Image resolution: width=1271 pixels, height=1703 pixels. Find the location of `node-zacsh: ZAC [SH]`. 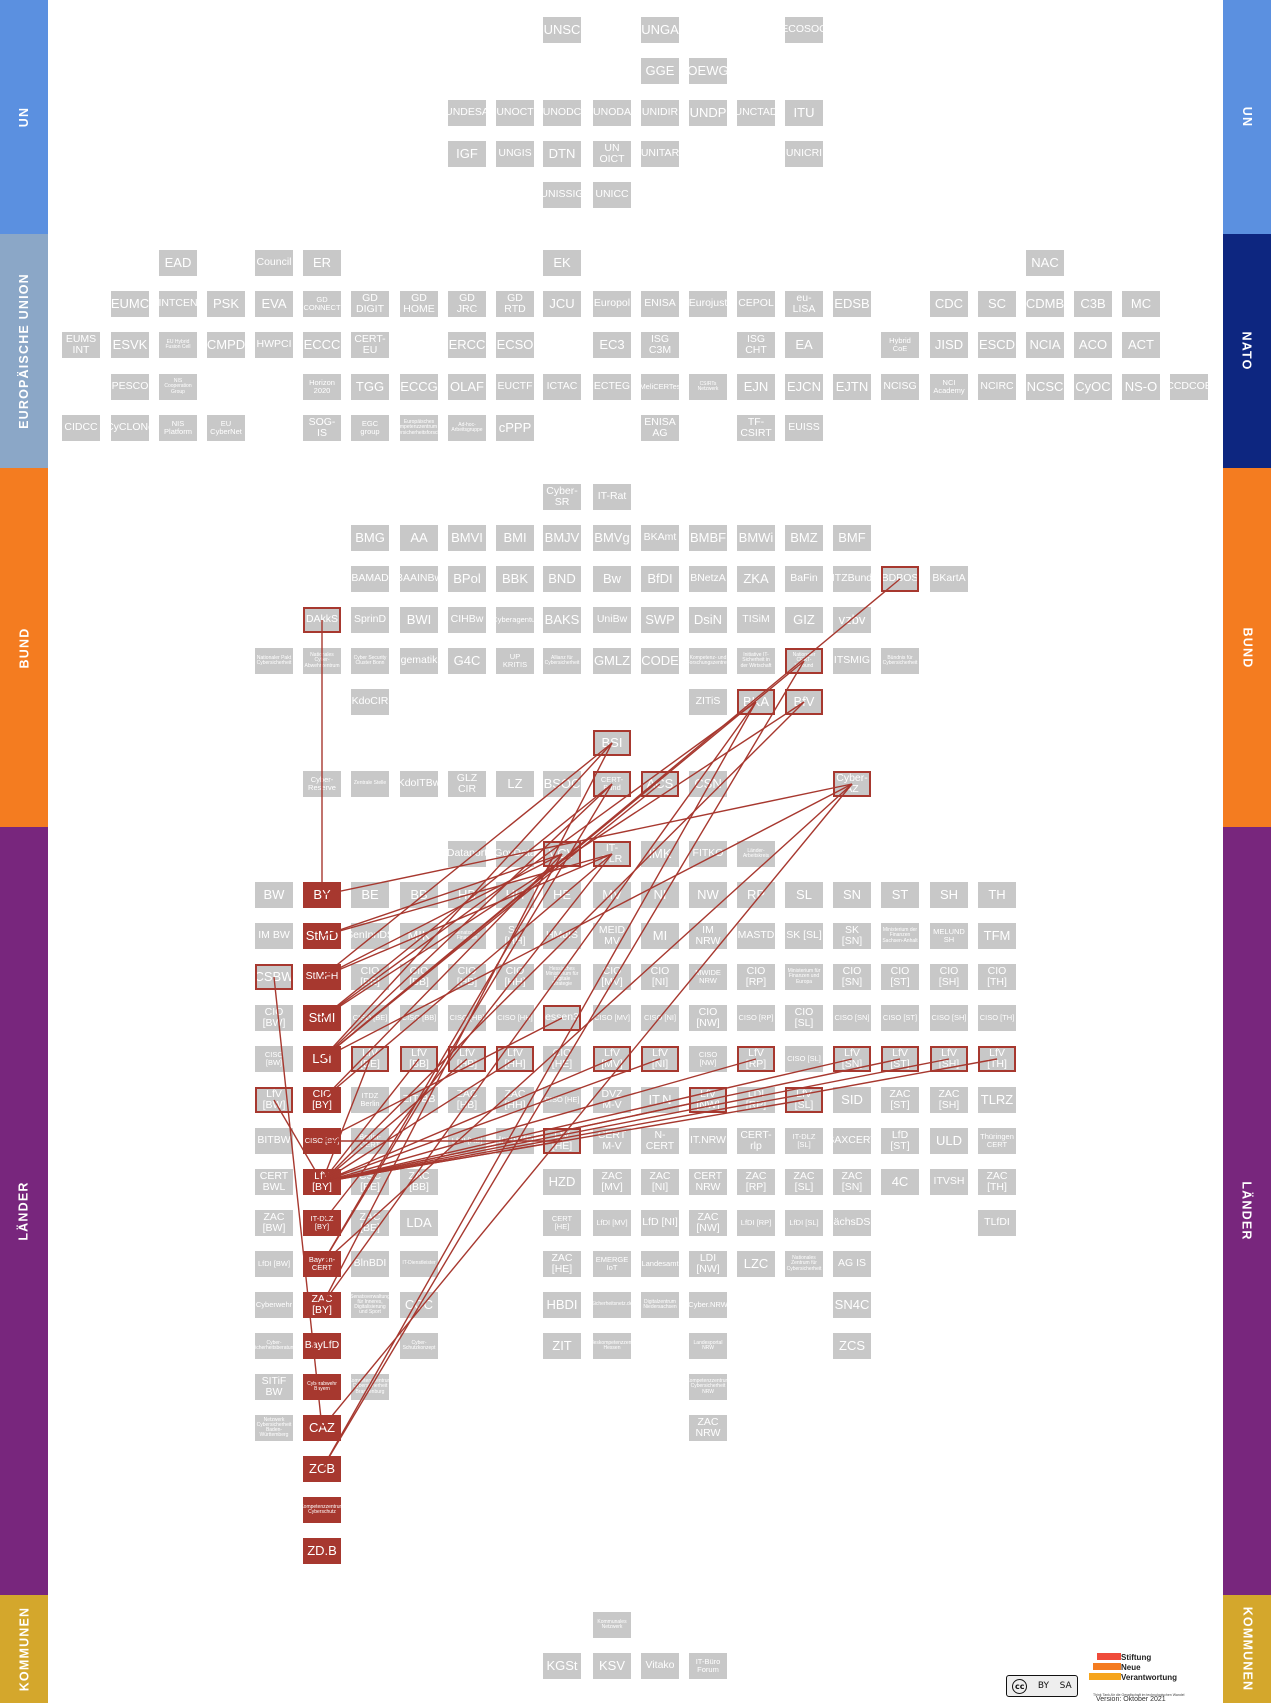

node-zacsh: ZAC [SH] is located at coordinates (949, 1100).